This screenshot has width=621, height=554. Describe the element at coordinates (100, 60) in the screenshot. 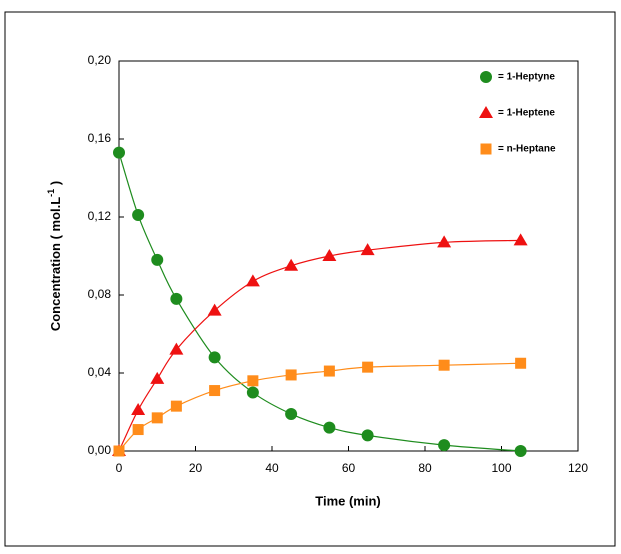

I see `y-tick-label: 0,20` at that location.